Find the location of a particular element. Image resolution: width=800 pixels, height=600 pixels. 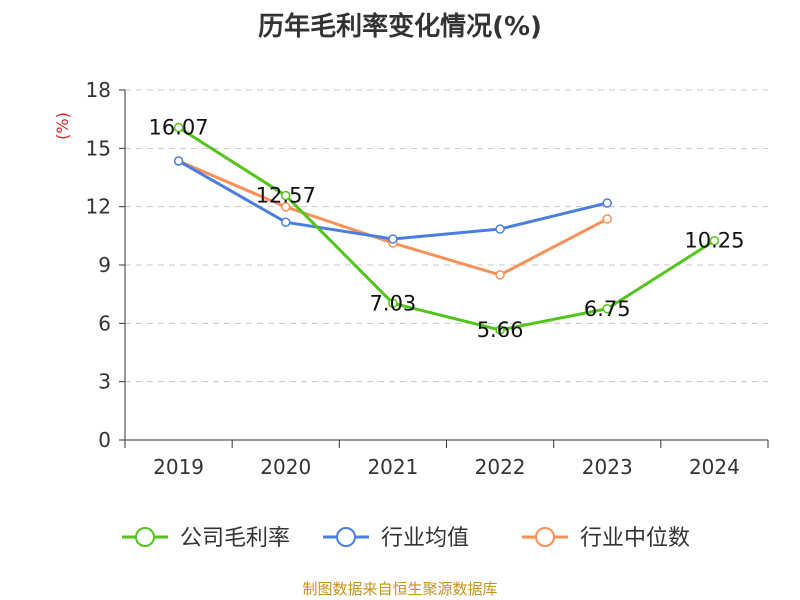

data-label: 7.03 is located at coordinates (393, 303).